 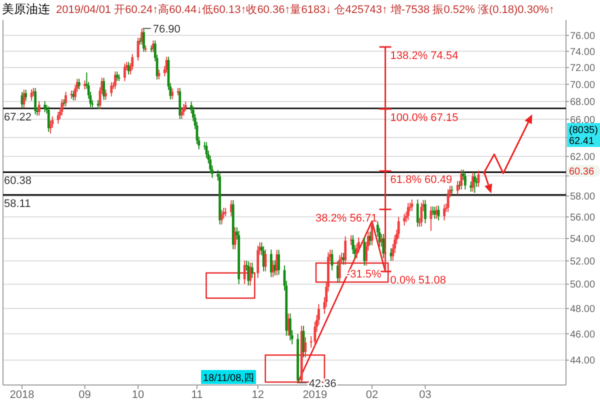 I want to click on chart-title: 美原油连, so click(x=26, y=9).